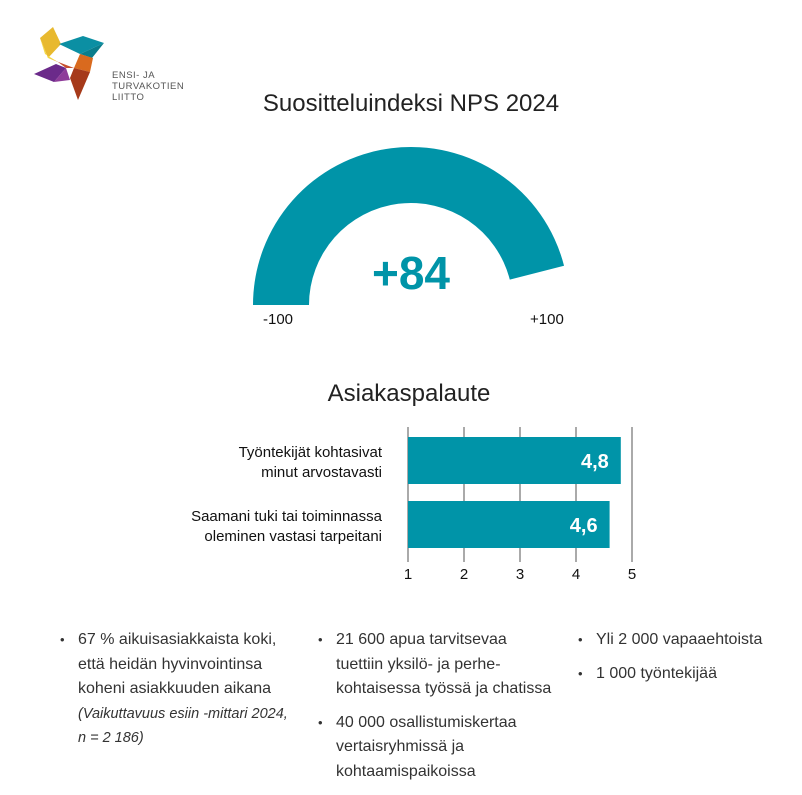 The image size is (802, 795). What do you see at coordinates (408, 574) in the screenshot?
I see `x-tick-label: 1` at bounding box center [408, 574].